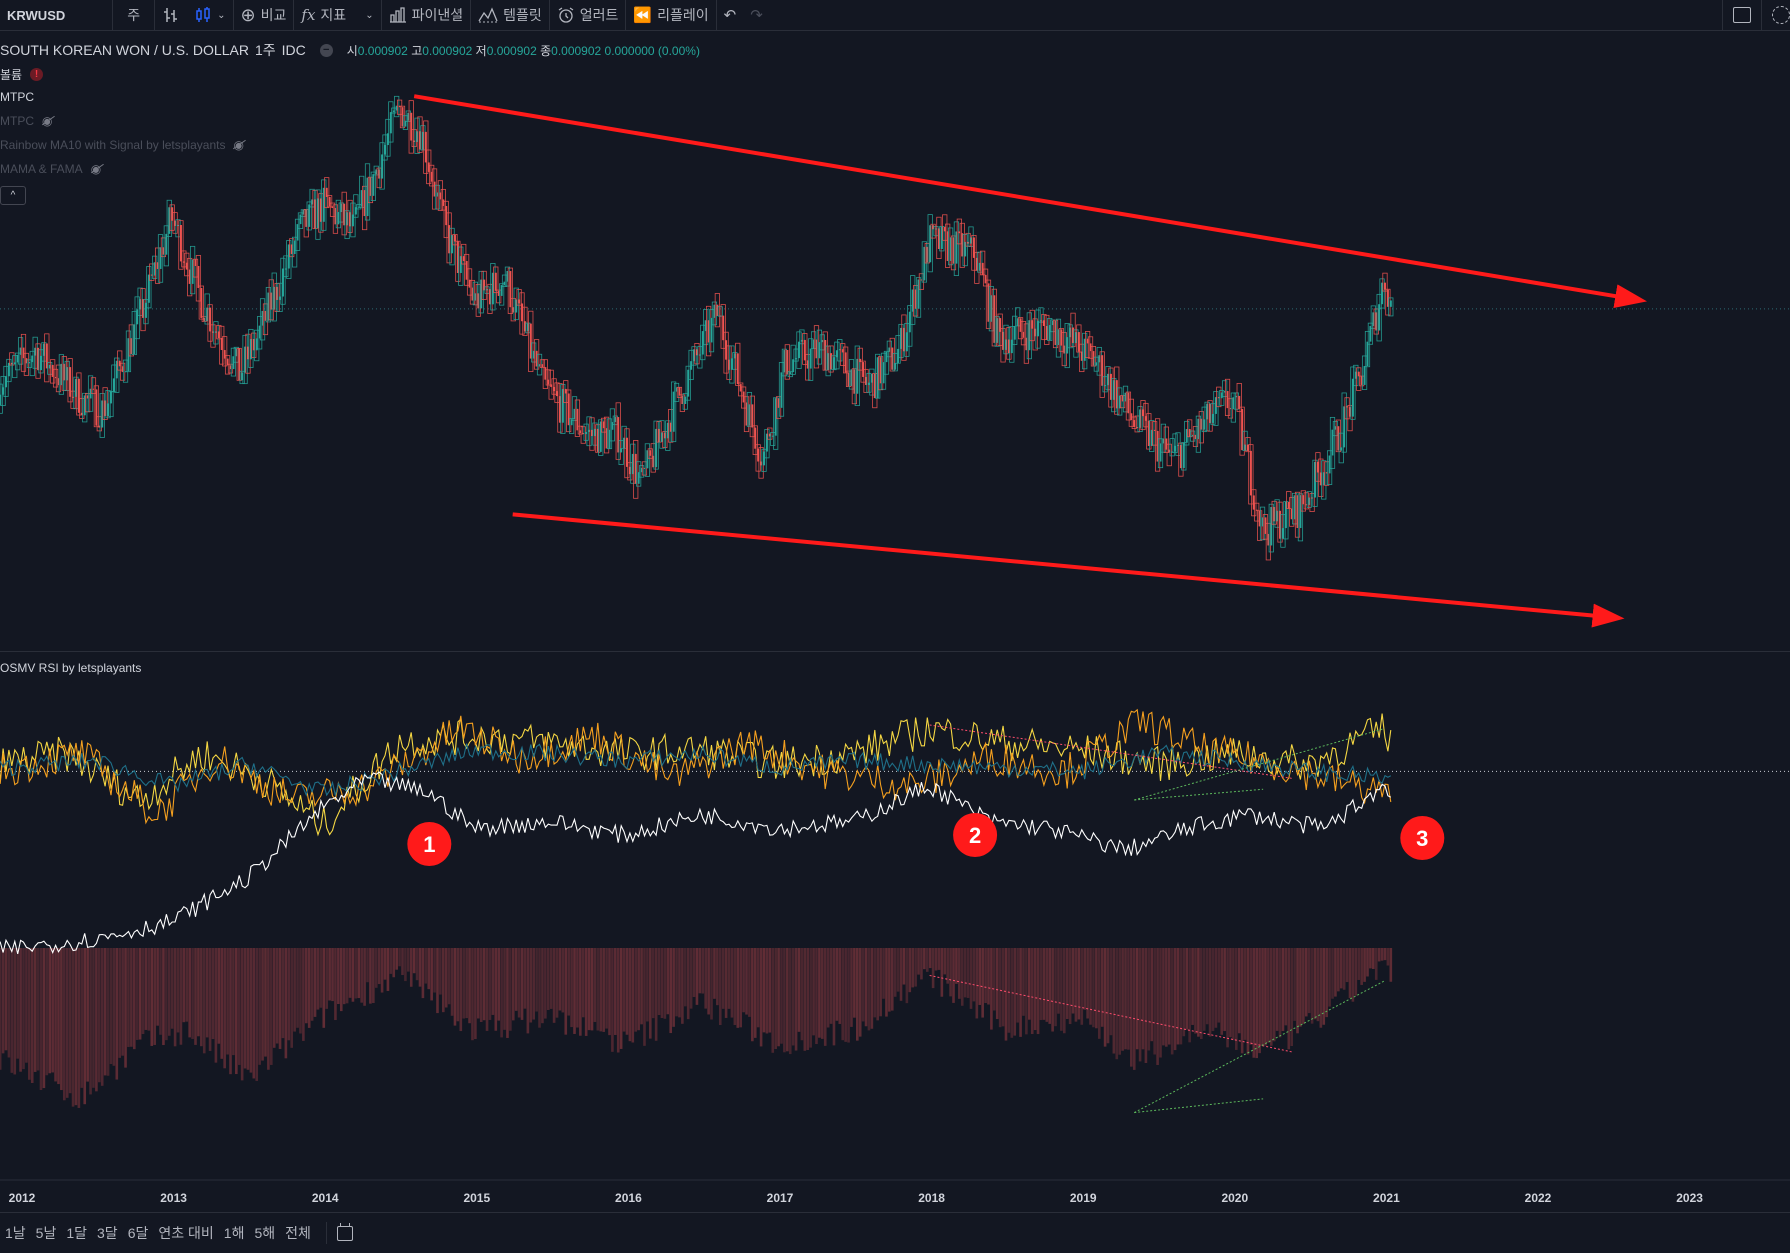  Describe the element at coordinates (26, 121) in the screenshot. I see `indicator-mtpc-hidden: MTPC ◉` at that location.